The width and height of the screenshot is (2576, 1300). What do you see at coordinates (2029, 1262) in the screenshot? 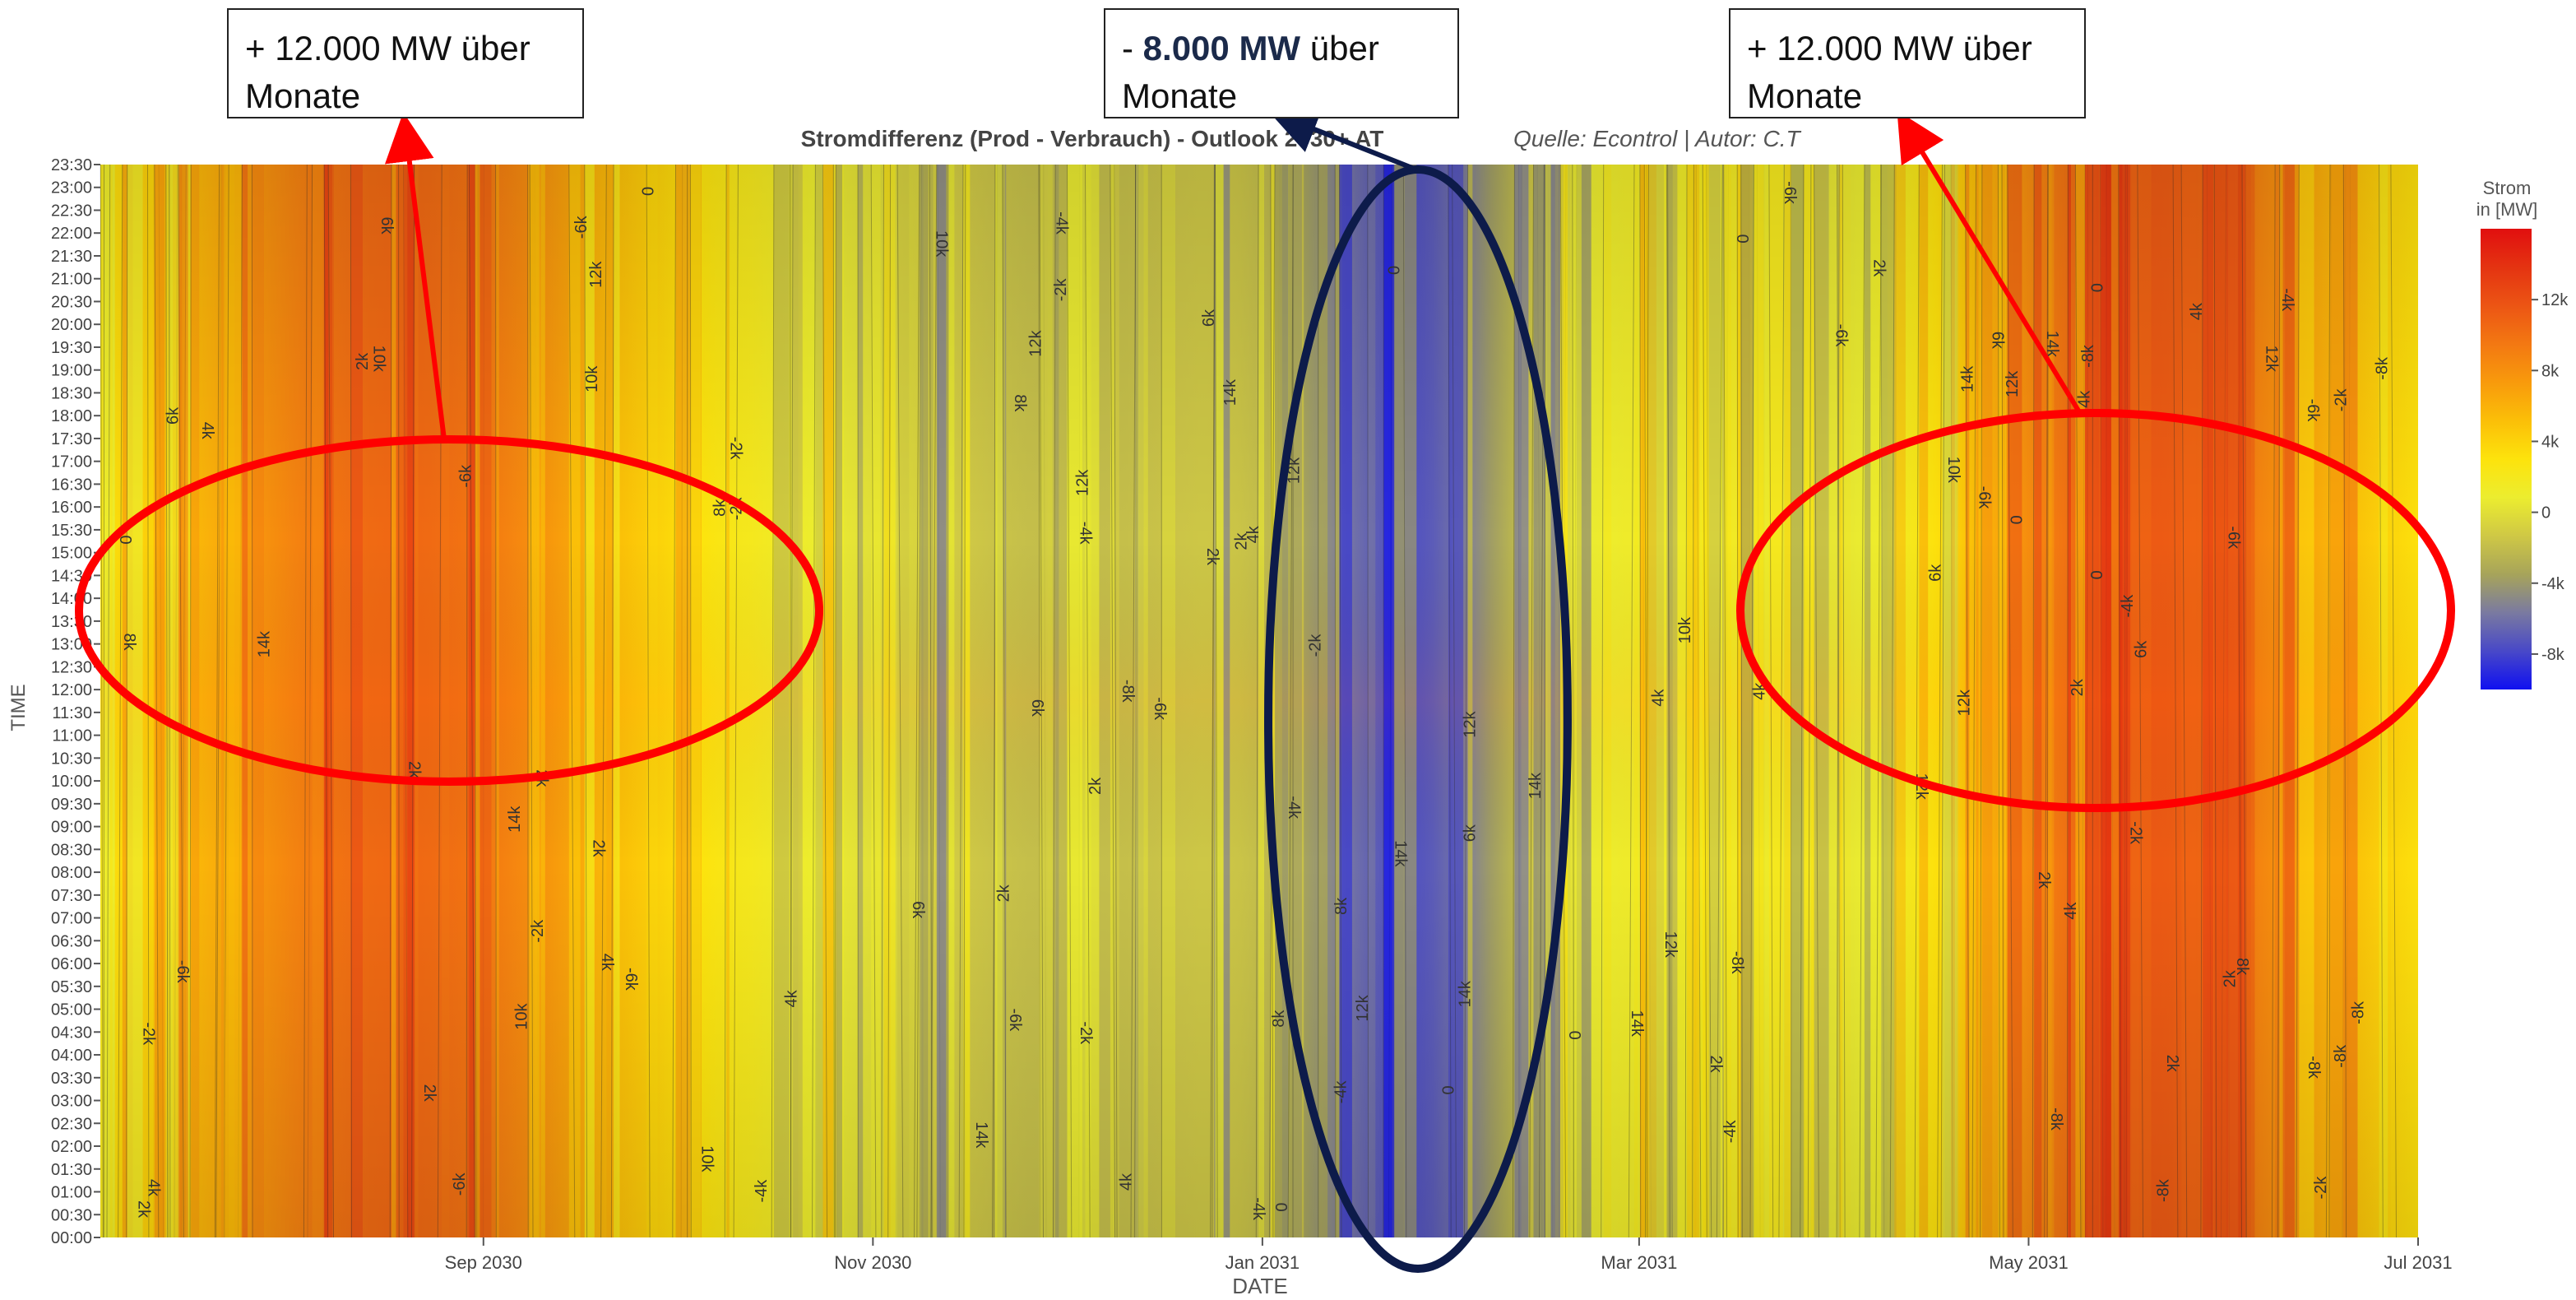
I see `x-tick-label: May 2031` at bounding box center [2029, 1262].